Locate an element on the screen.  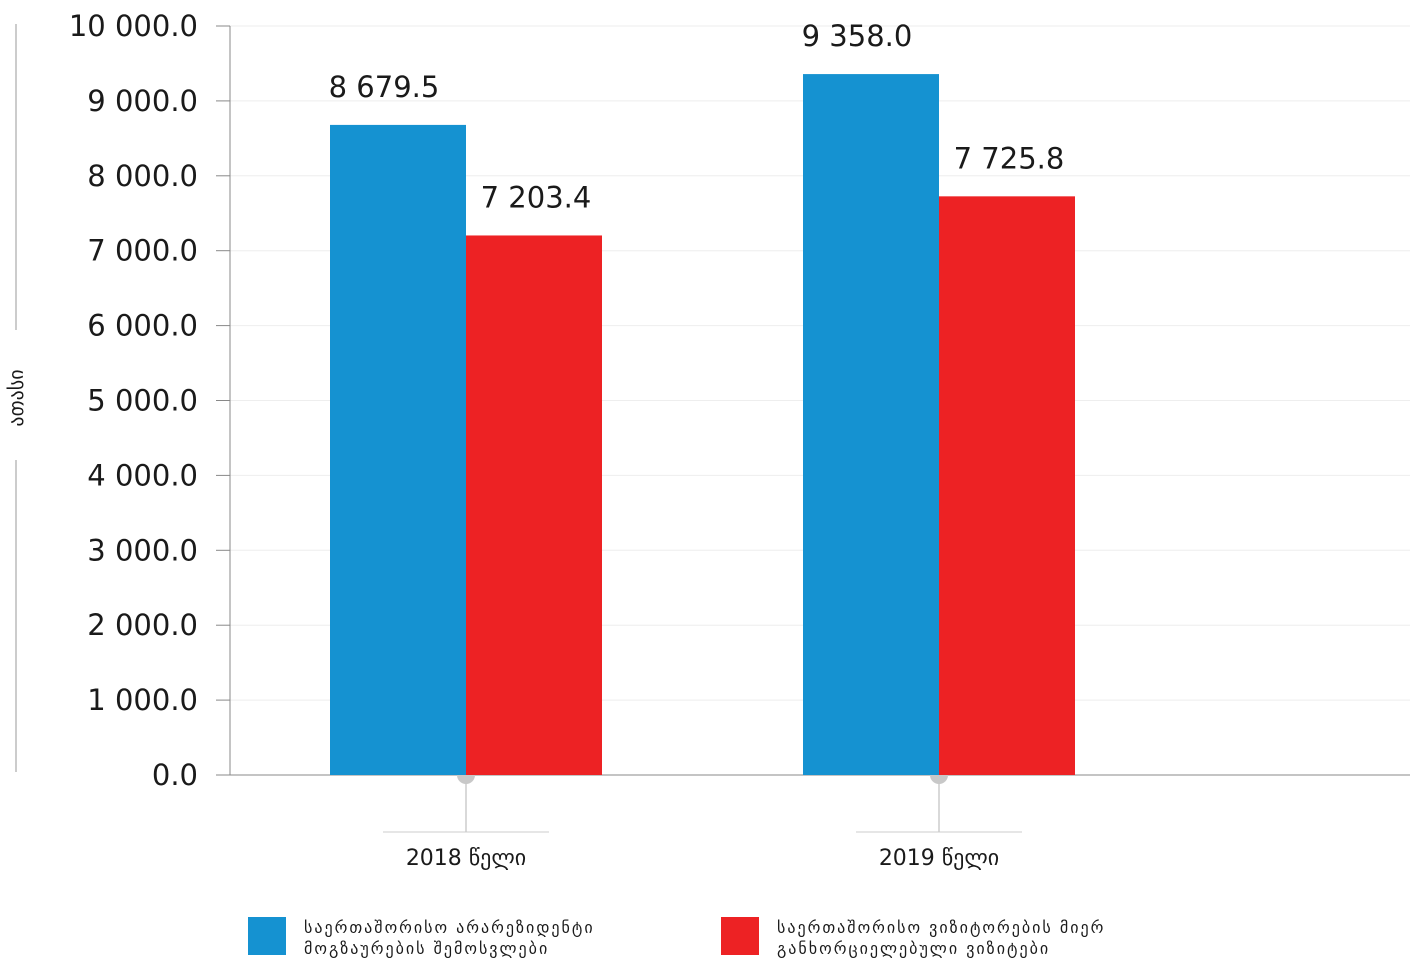
y-tick-label: 10 000.0 is located at coordinates (133, 26).